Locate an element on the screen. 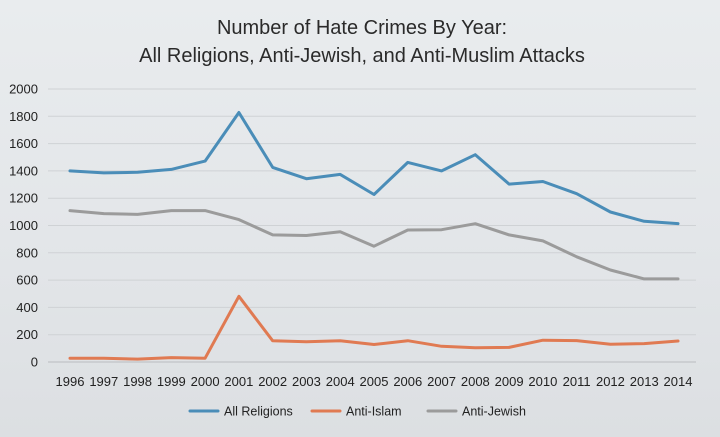 This screenshot has width=720, height=437. x-tick-label: 2008 is located at coordinates (475, 381).